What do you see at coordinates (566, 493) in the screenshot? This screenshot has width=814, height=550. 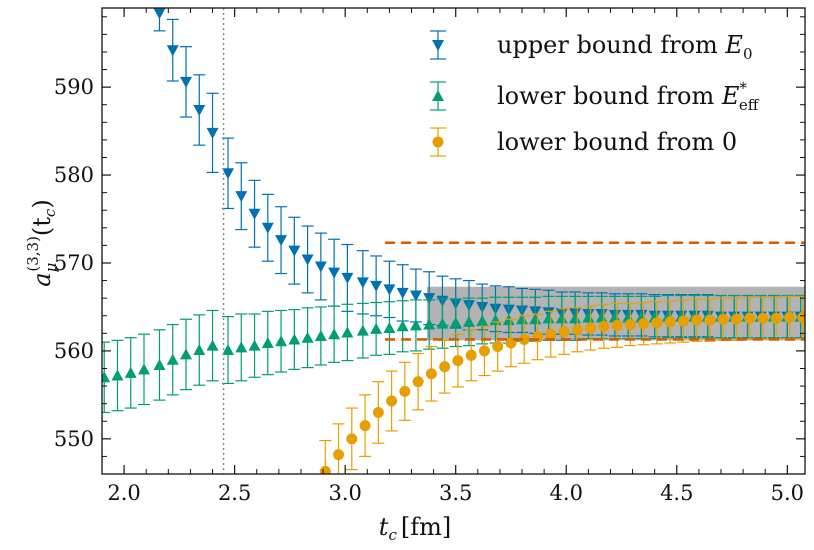 I see `x-tick-label: 4.0` at bounding box center [566, 493].